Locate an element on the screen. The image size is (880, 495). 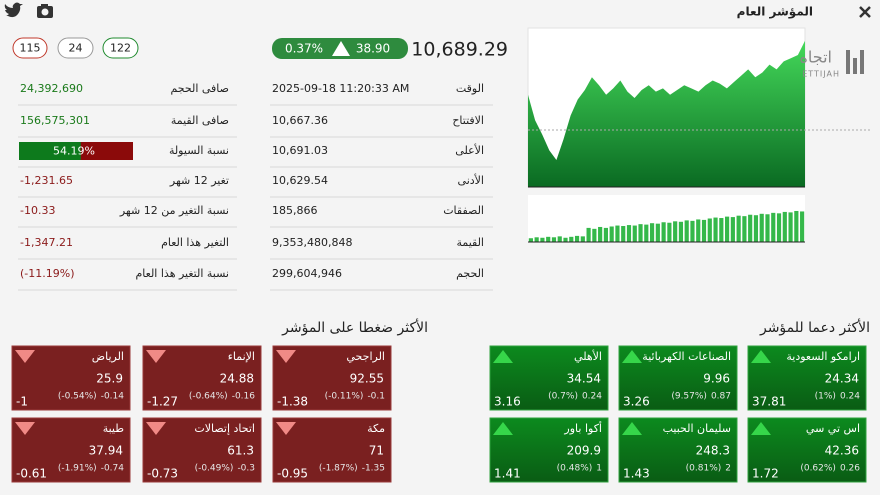
stock-change: -1.35 is located at coordinates (373, 469).